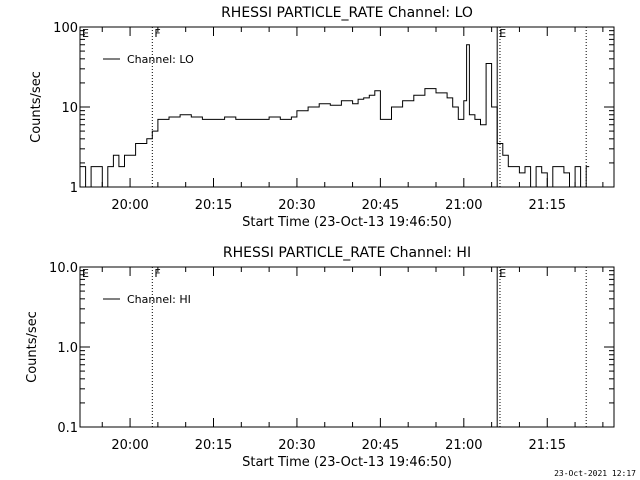 The height and width of the screenshot is (480, 640). I want to click on y-tick-label: 1, so click(74, 188).